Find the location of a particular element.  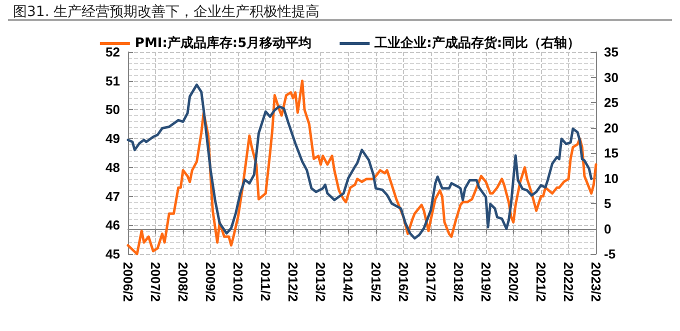

y2-tick-label: 15 is located at coordinates (611, 153).